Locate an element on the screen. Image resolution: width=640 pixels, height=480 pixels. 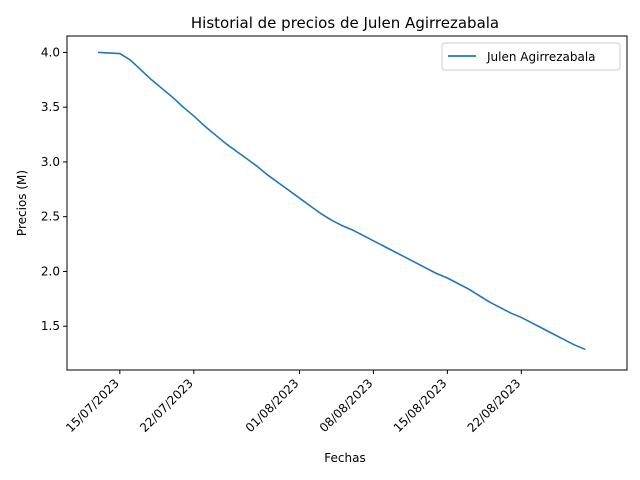
x-tick-label: 15/08/2023 is located at coordinates (420, 405).